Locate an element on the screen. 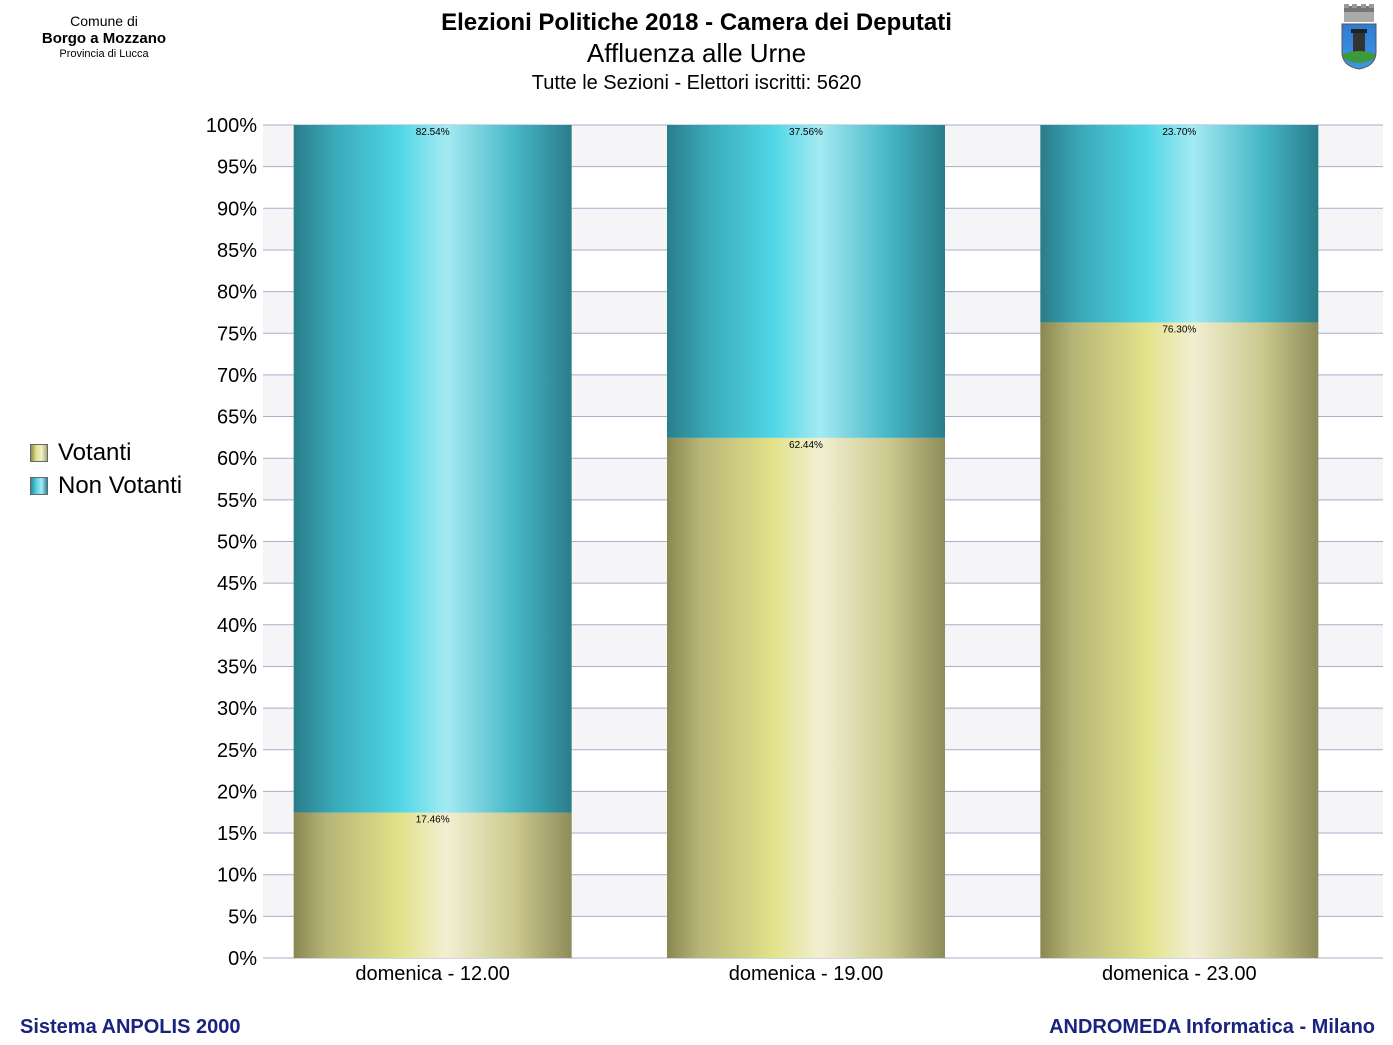 This screenshot has width=1393, height=1045. legend-label-votanti: Votanti is located at coordinates (95, 452).